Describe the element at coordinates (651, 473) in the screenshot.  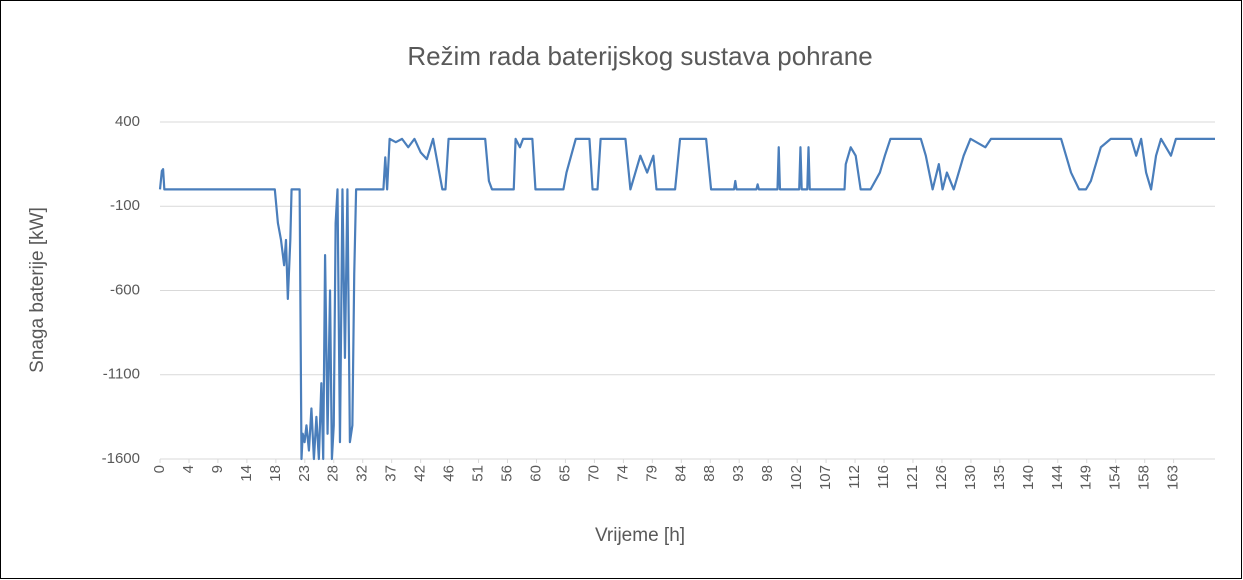
I see `x-tick-label: 79` at that location.